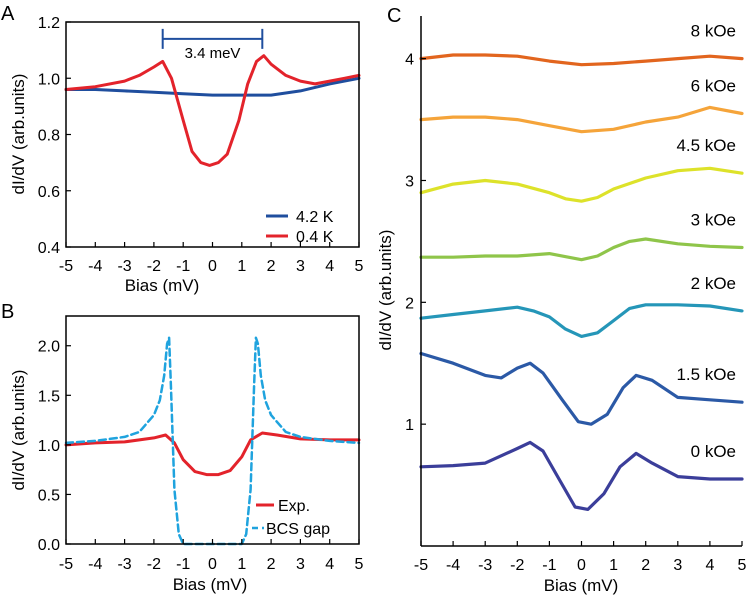 The width and height of the screenshot is (754, 599). I want to click on series-label-4.5-koe: 4.5 kOe, so click(706, 145).